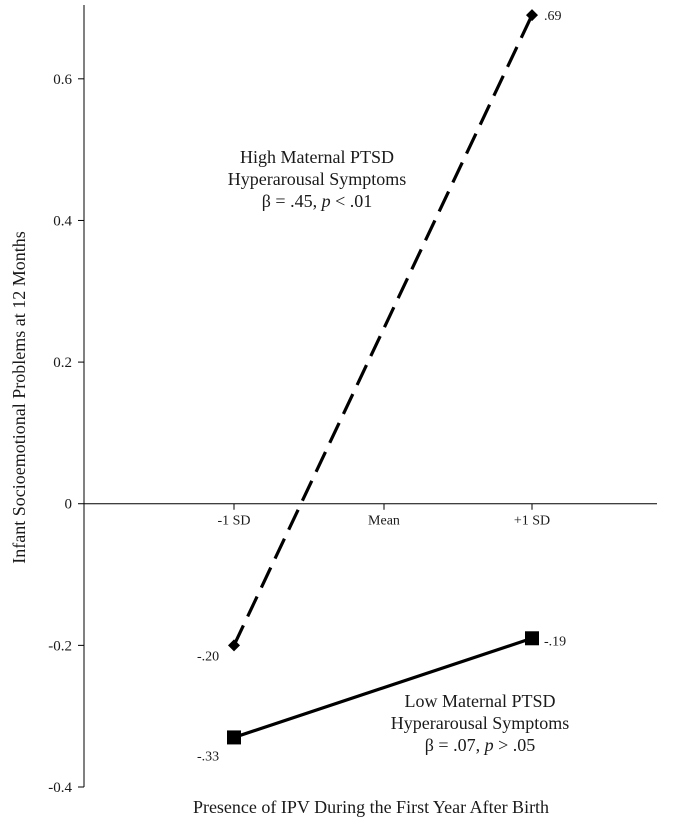 The height and width of the screenshot is (824, 673). What do you see at coordinates (480, 701) in the screenshot?
I see `series-annotation-line1: Low Maternal PTSD` at bounding box center [480, 701].